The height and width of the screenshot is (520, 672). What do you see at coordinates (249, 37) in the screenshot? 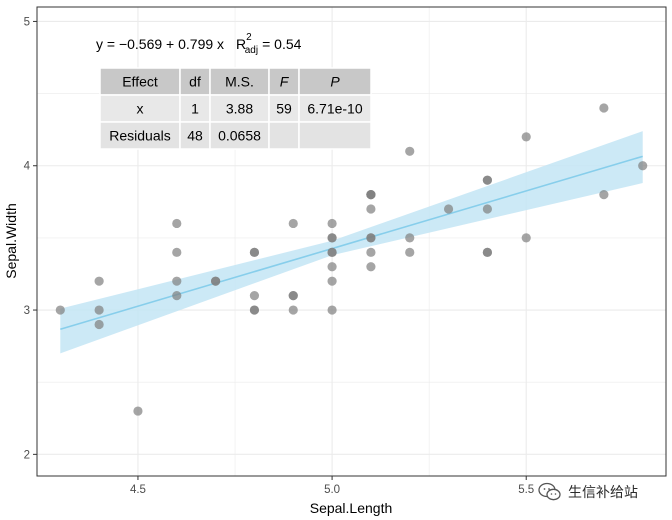
I see `r-squared-superscript: 2` at bounding box center [249, 37].